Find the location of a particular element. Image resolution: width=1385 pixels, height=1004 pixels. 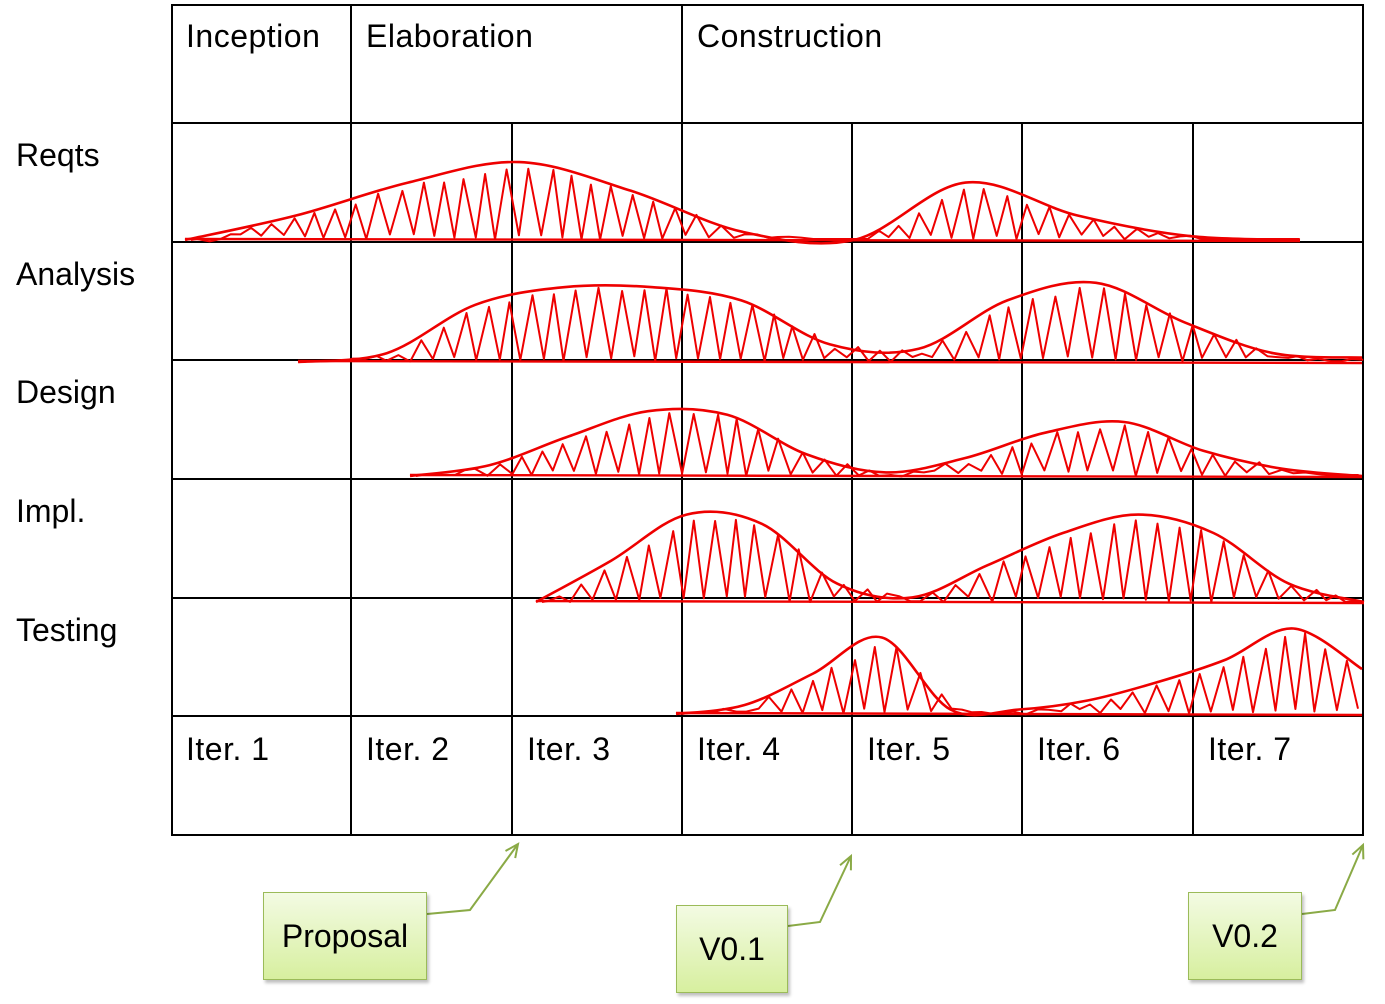

effort-curve-reqts is located at coordinates (742, 202).